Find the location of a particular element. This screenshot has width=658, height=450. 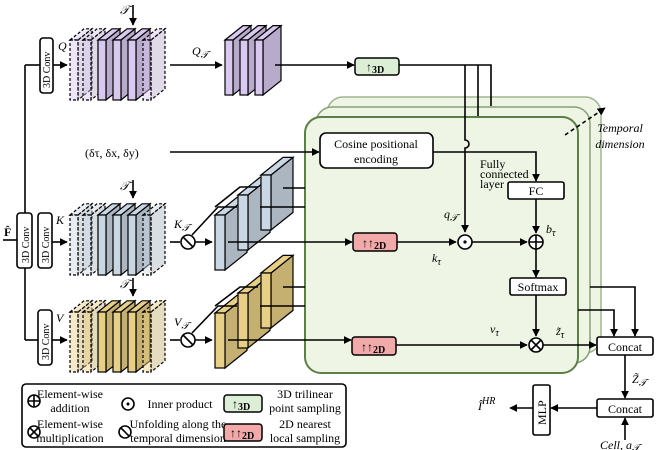

svg-text: local sampling is located at coordinates (305, 438).